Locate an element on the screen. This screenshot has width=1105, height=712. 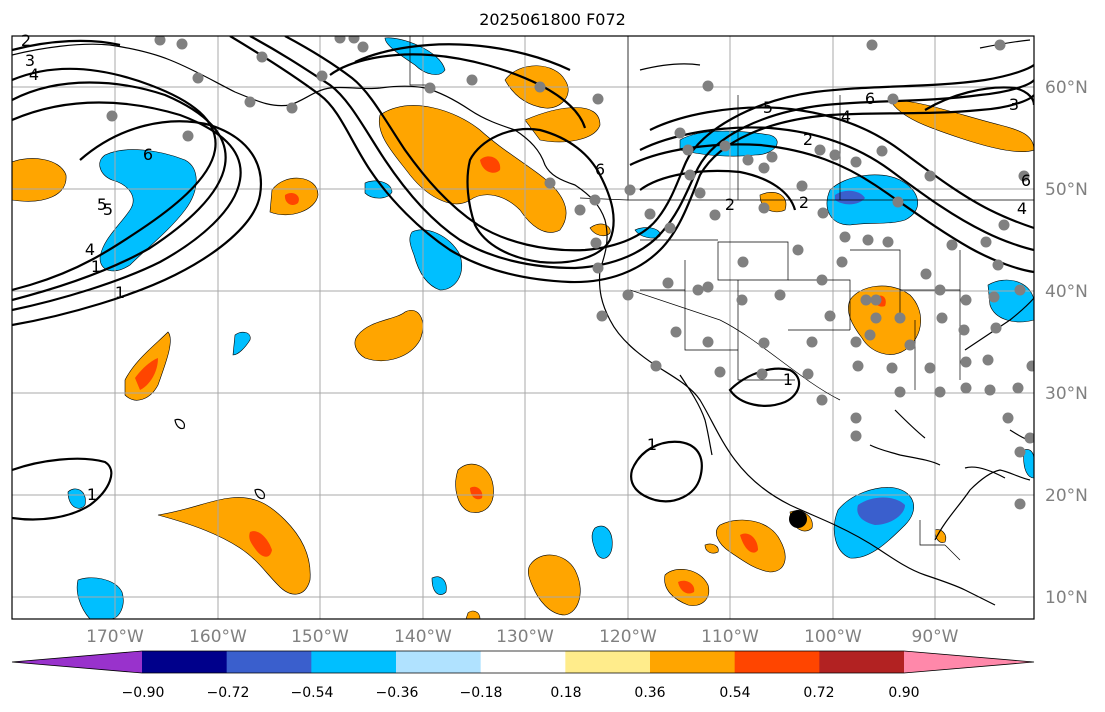
lat-label: 40°N is located at coordinates (1066, 292).